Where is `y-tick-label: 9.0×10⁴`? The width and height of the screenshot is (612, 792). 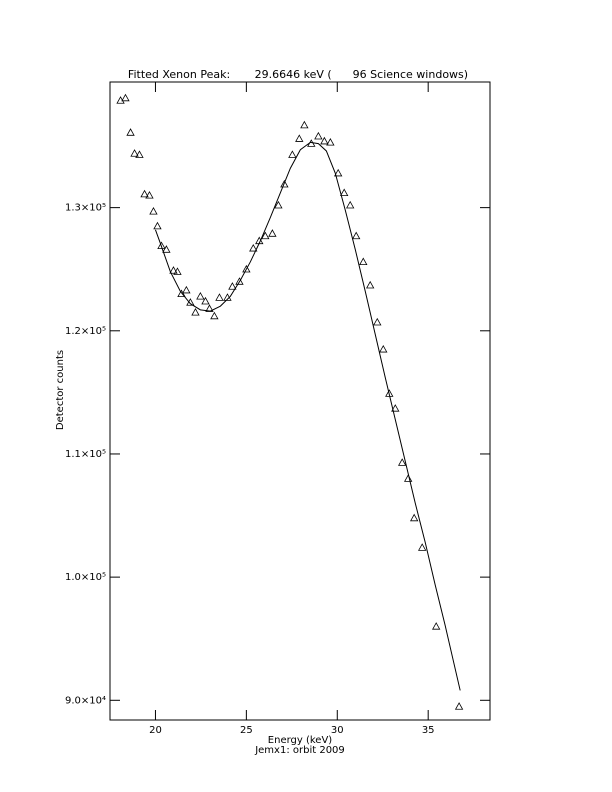 y-tick-label: 9.0×10⁴ is located at coordinates (85, 700).